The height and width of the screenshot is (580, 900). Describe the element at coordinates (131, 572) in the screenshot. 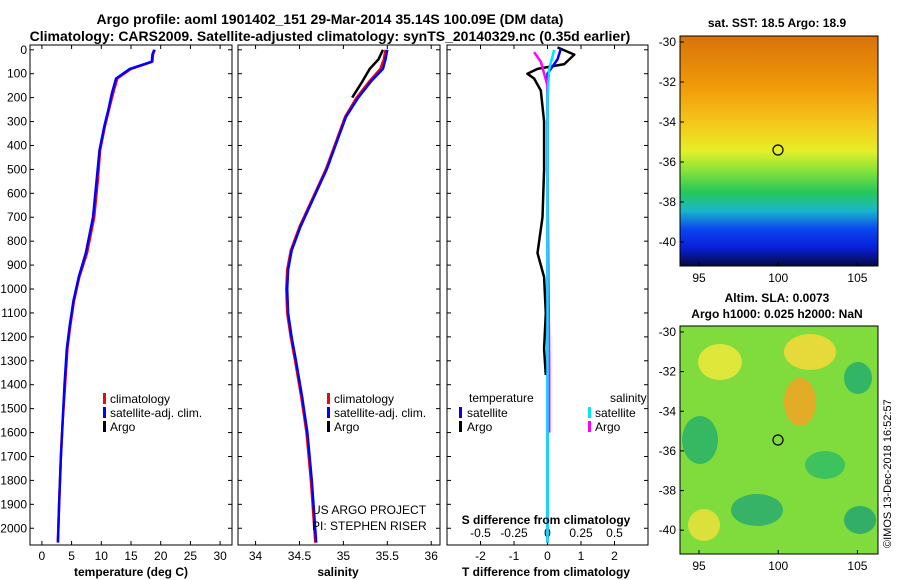

I see `temperature-axis-label: temperature (deg C)` at that location.